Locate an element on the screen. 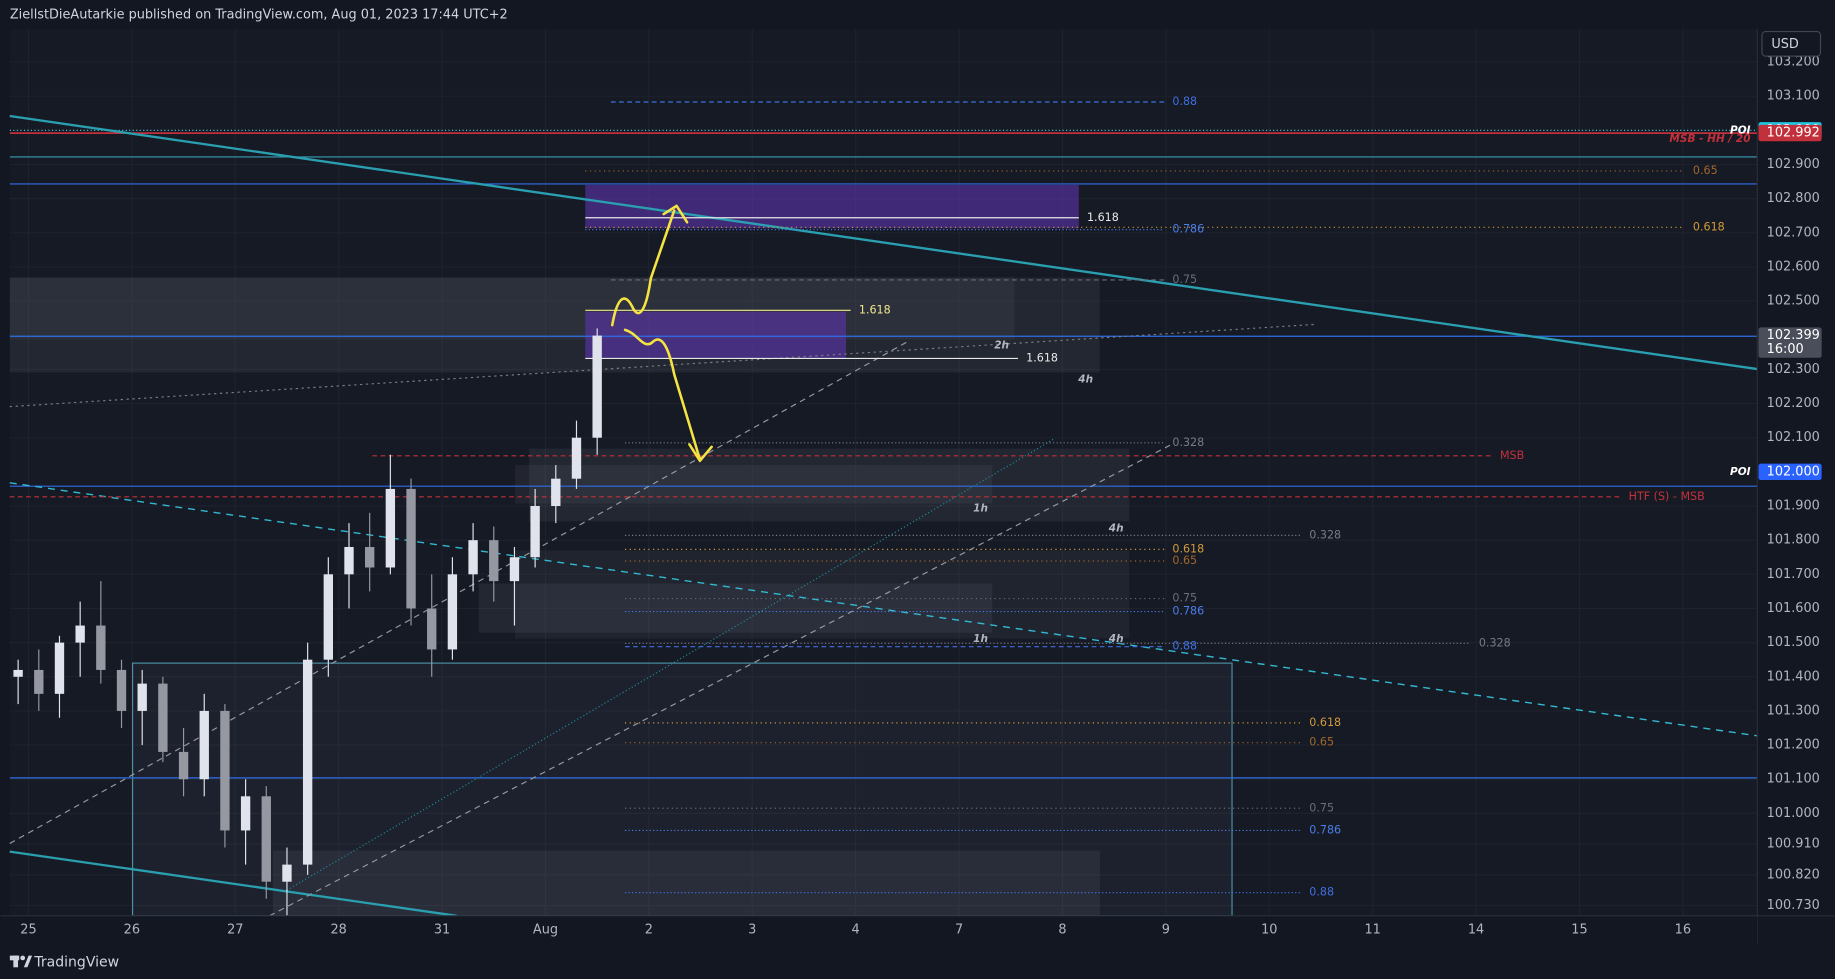 The height and width of the screenshot is (979, 1835). y-tick-label: 103.200 is located at coordinates (1793, 62).